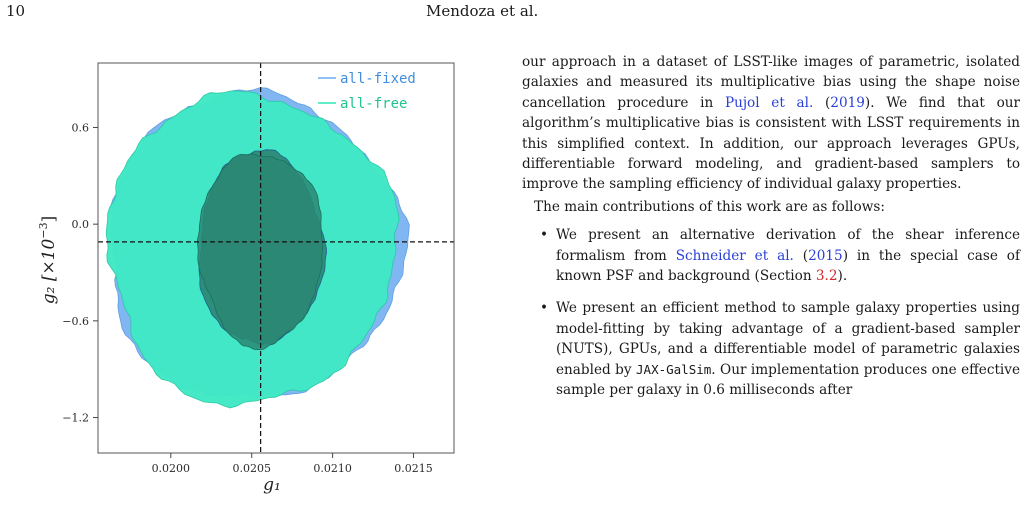 This screenshot has height=513, width=1027. What do you see at coordinates (81, 127) in the screenshot?
I see `y-tick-label: 0.6` at bounding box center [81, 127].